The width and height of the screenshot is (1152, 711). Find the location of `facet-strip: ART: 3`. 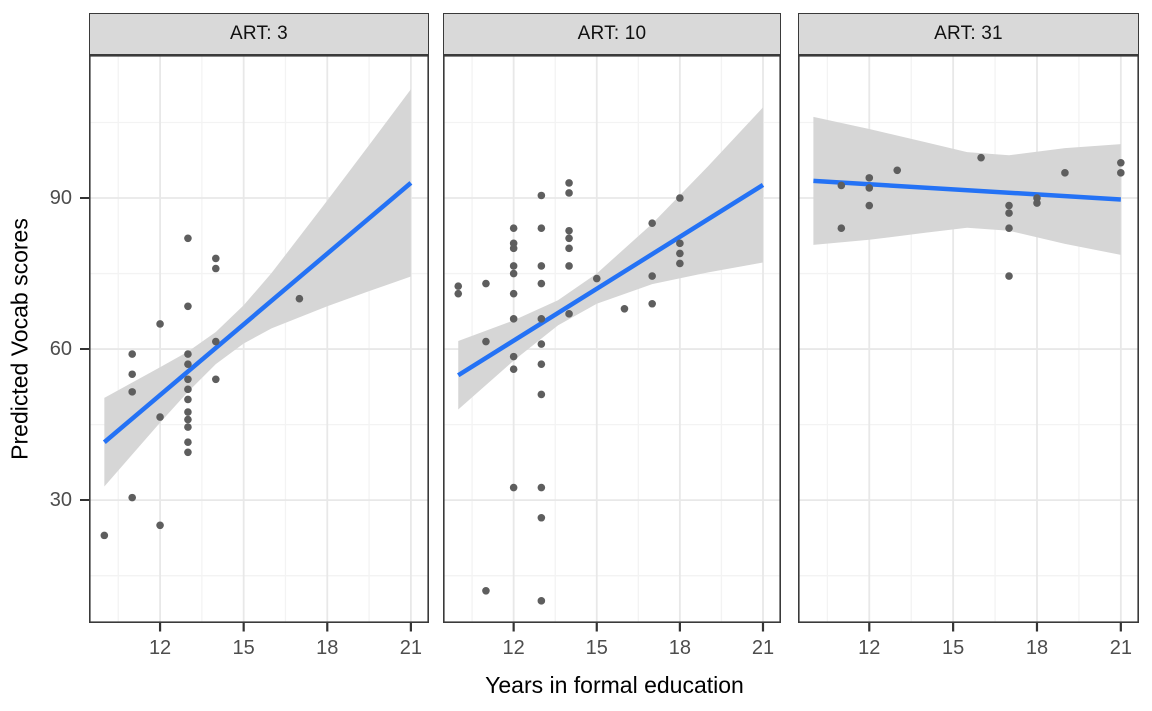

facet-strip: ART: 3 is located at coordinates (259, 34).